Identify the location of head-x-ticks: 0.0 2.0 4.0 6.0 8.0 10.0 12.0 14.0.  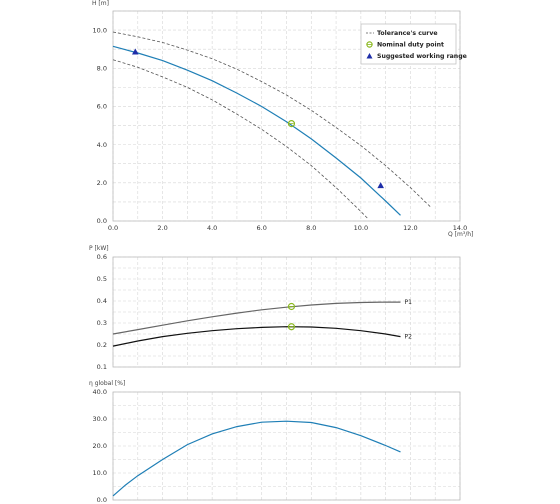
(287, 228).